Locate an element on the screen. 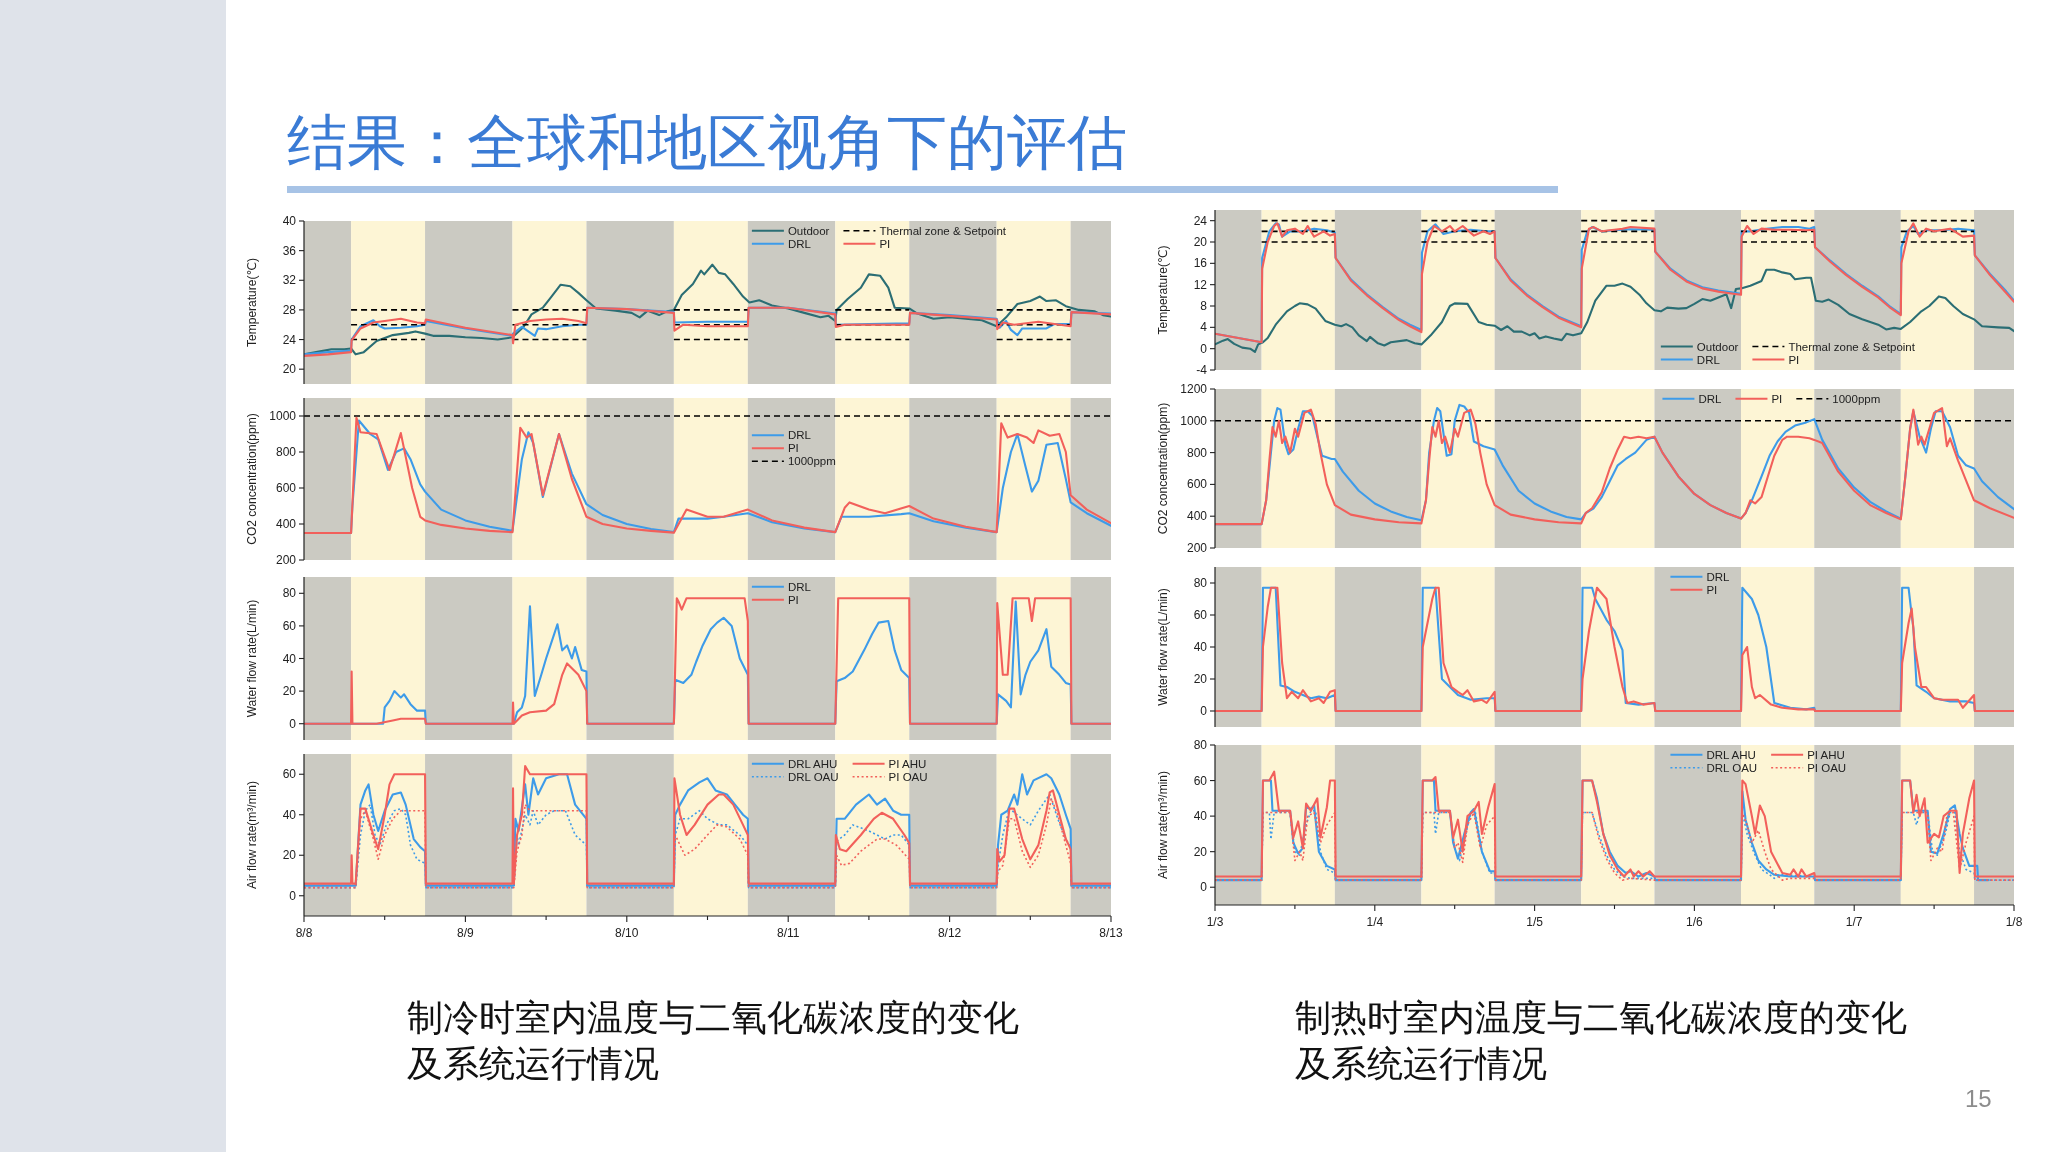  x-tick-label: 8/8 is located at coordinates (304, 933).